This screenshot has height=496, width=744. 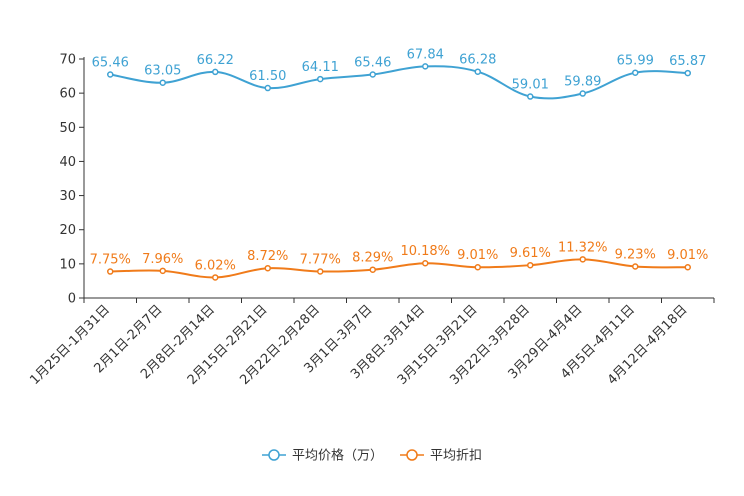 What do you see at coordinates (372, 258) in the screenshot?
I see `data-label: 8.29%` at bounding box center [372, 258].